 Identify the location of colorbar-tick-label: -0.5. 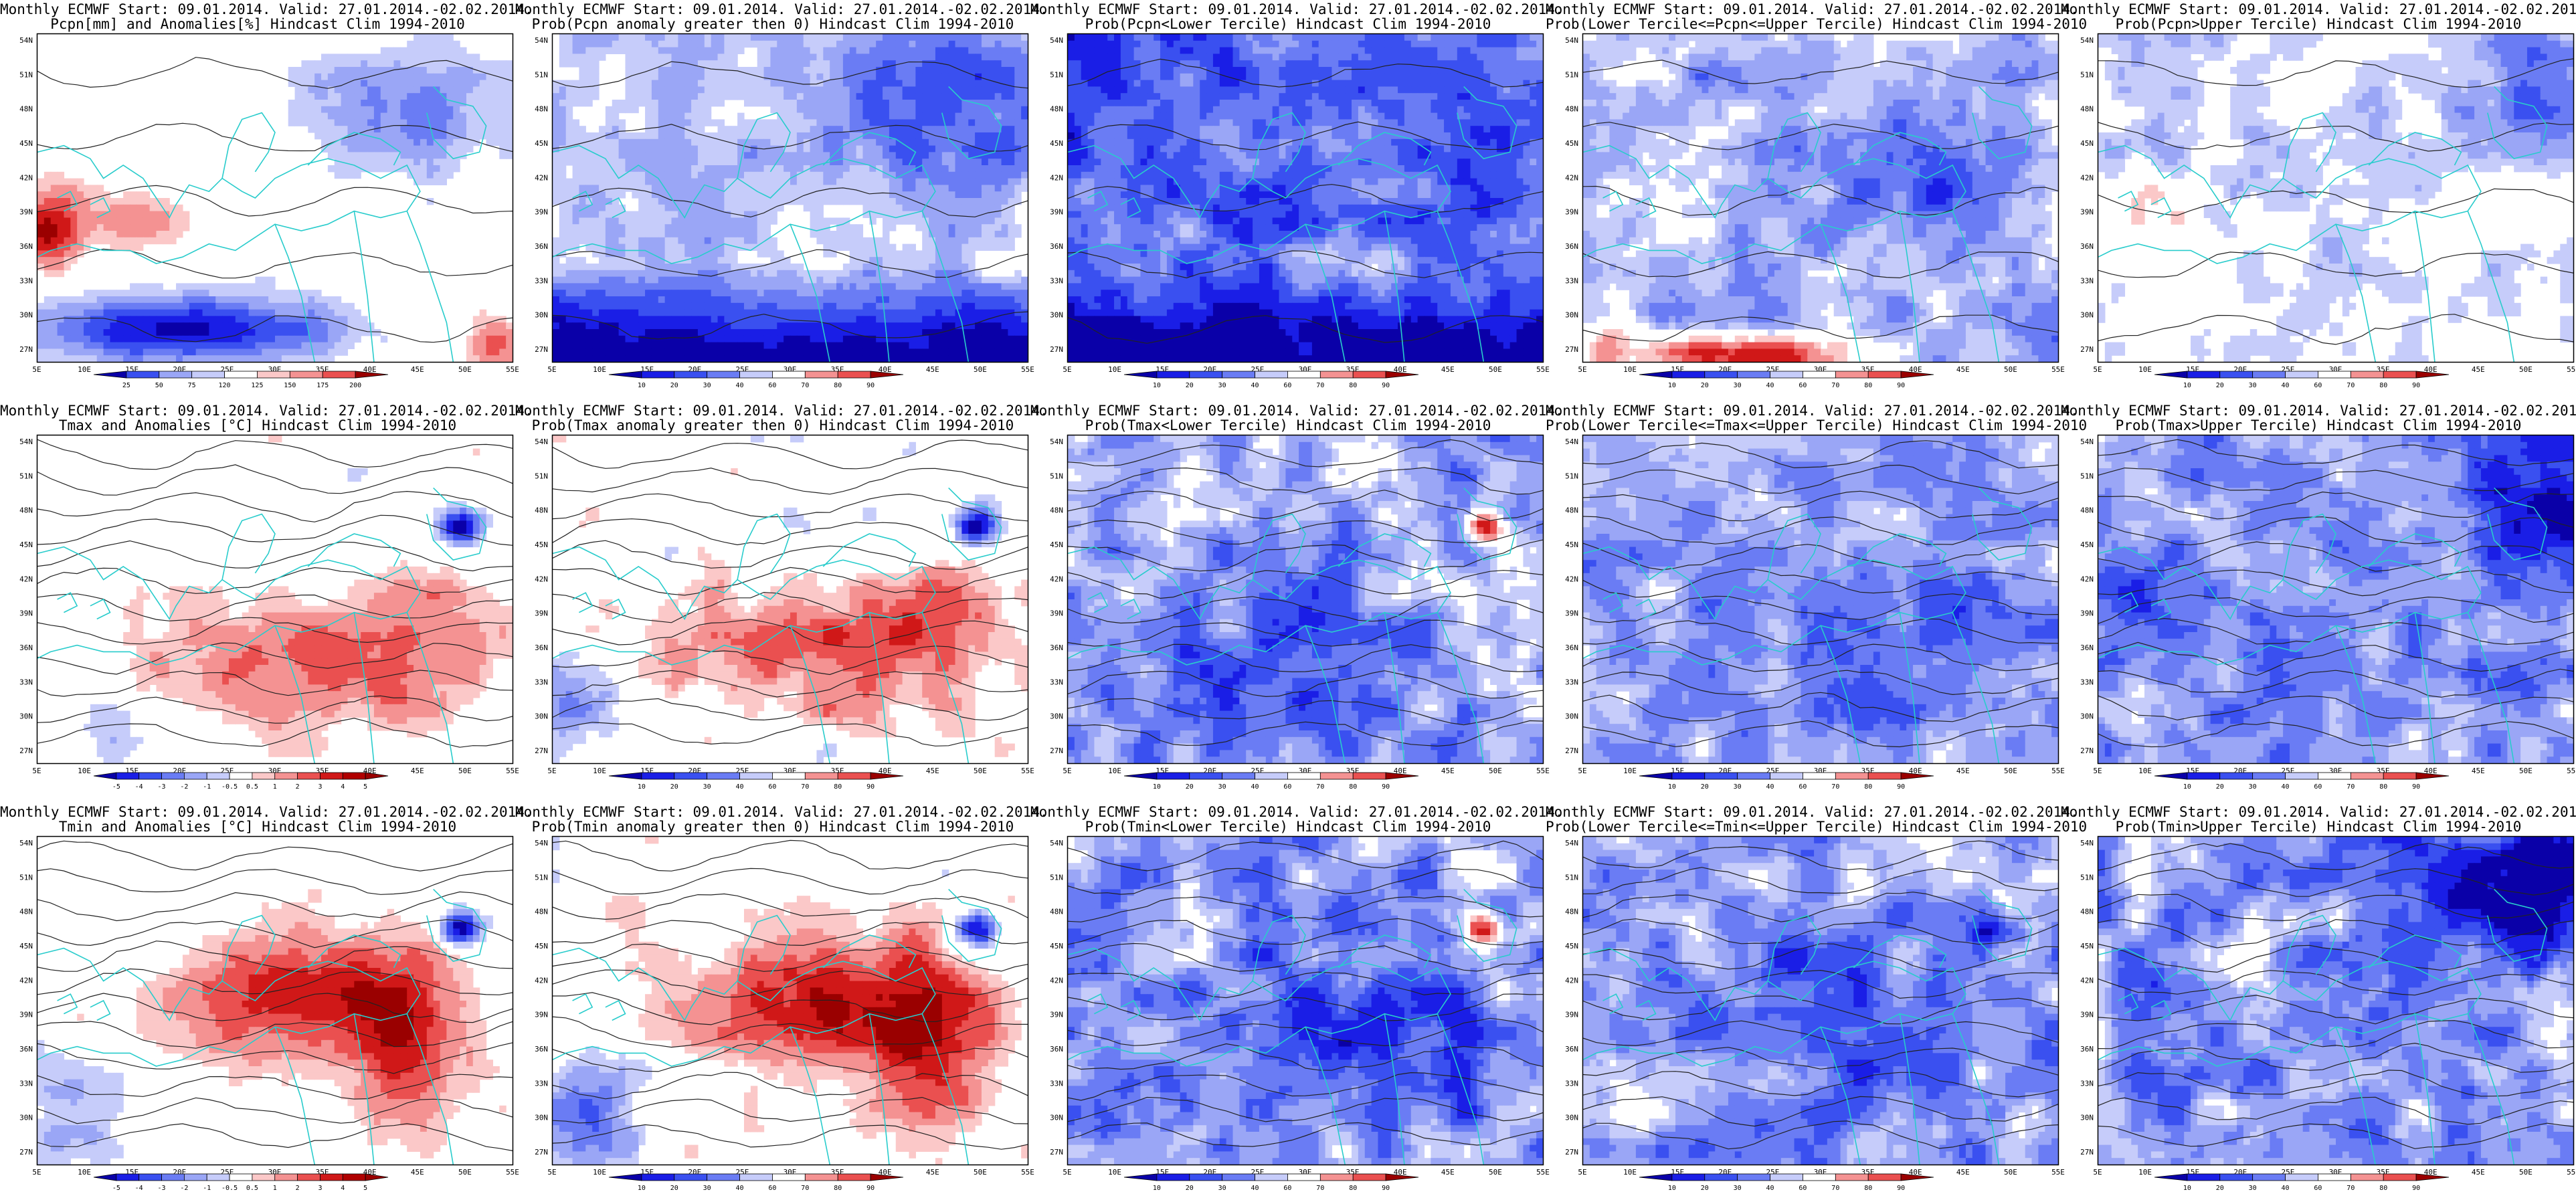
(229, 787).